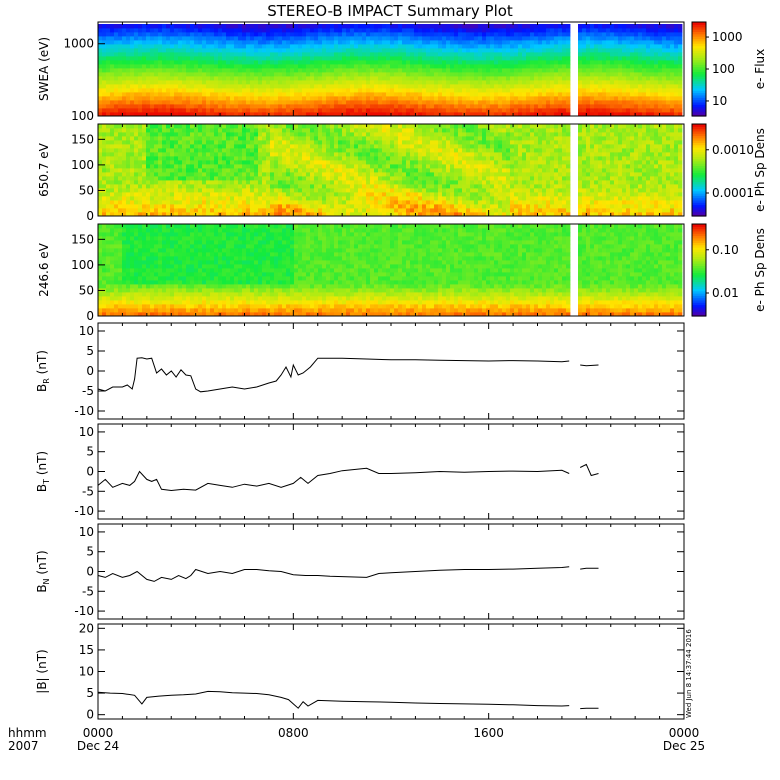 The image size is (780, 780). Describe the element at coordinates (699, 66) in the screenshot. I see `colorbar-swatch` at that location.